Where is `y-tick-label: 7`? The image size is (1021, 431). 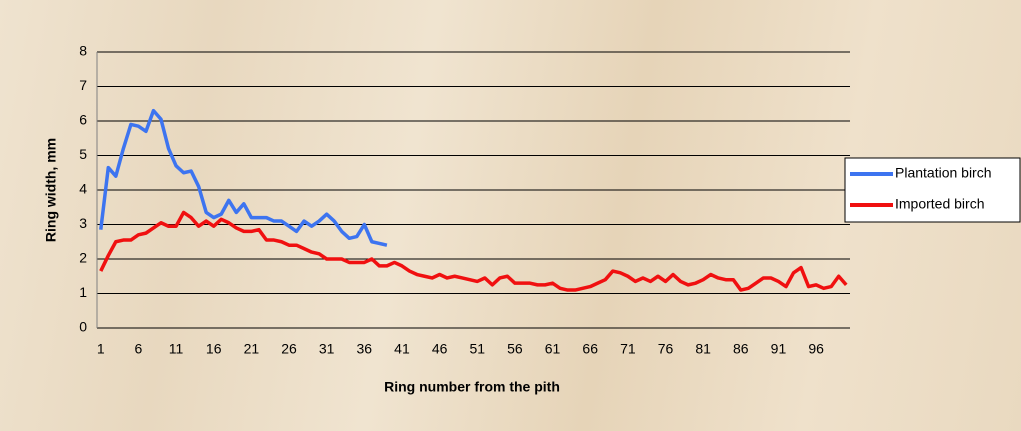
y-tick-label: 7 is located at coordinates (83, 85).